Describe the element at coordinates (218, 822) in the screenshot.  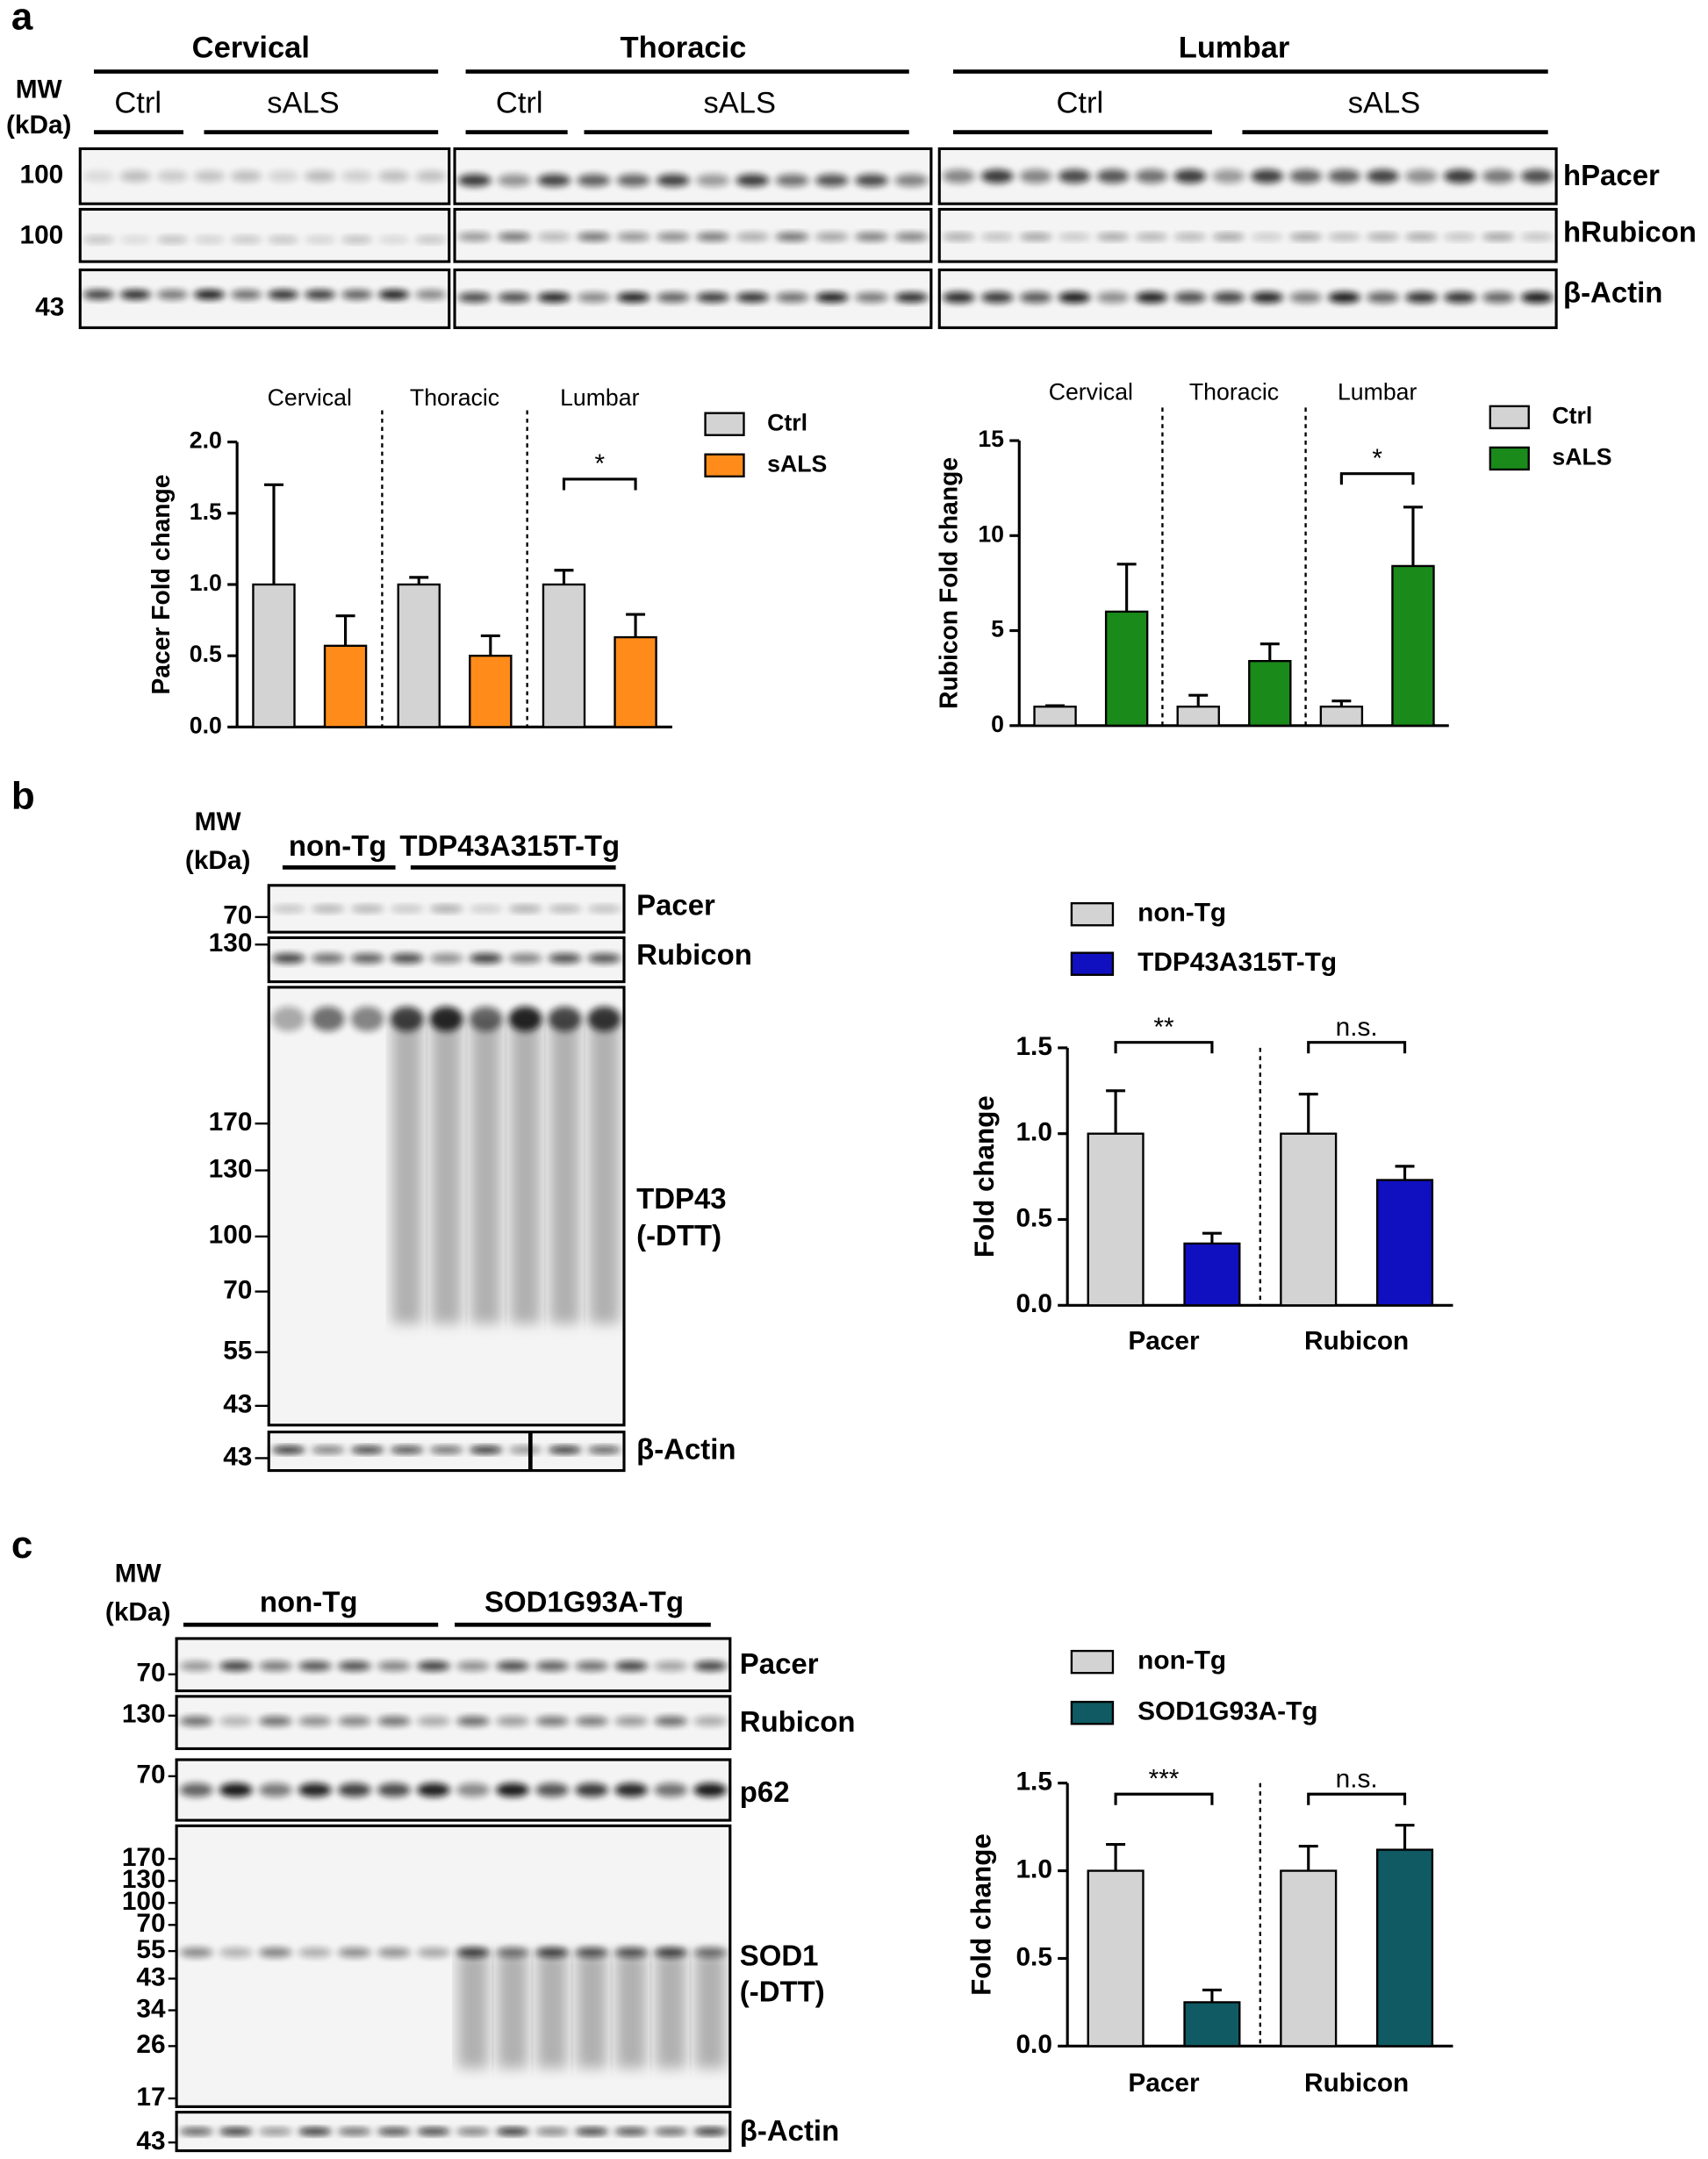
I see `mw-label: MW` at that location.